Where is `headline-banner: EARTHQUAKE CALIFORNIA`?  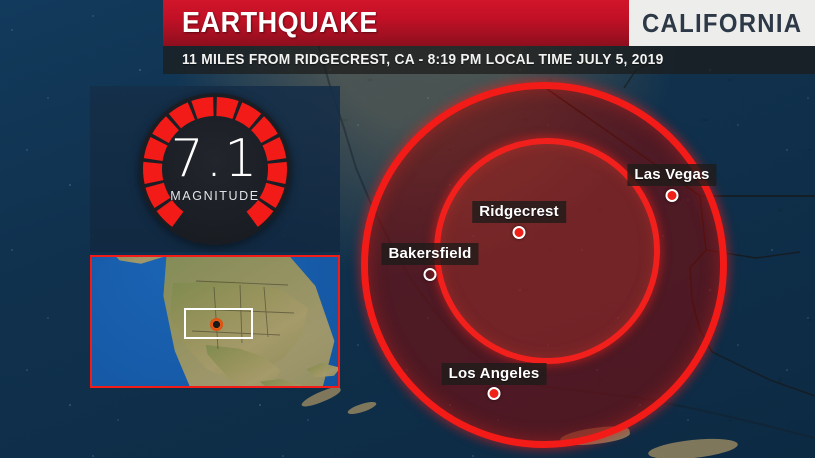 headline-banner: EARTHQUAKE CALIFORNIA is located at coordinates (489, 23).